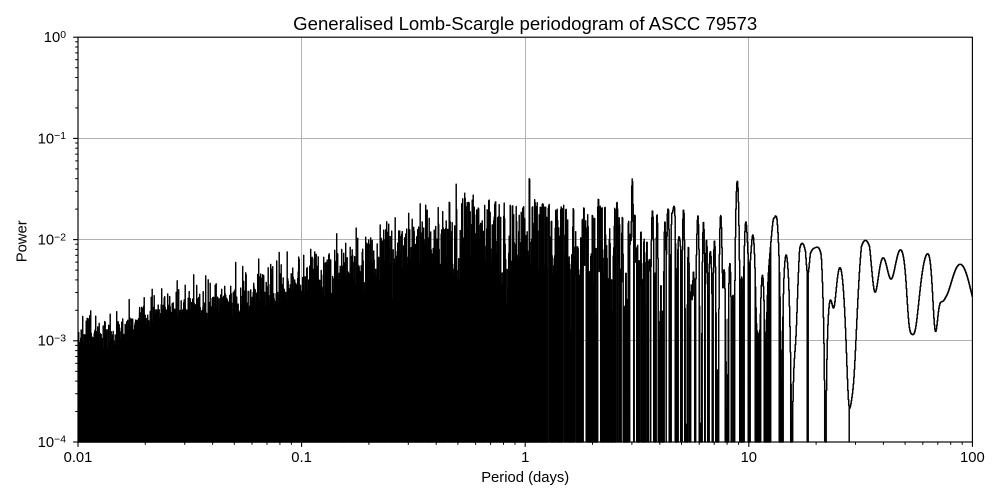 The height and width of the screenshot is (500, 1000). Describe the element at coordinates (525, 458) in the screenshot. I see `svg-text: 1` at that location.